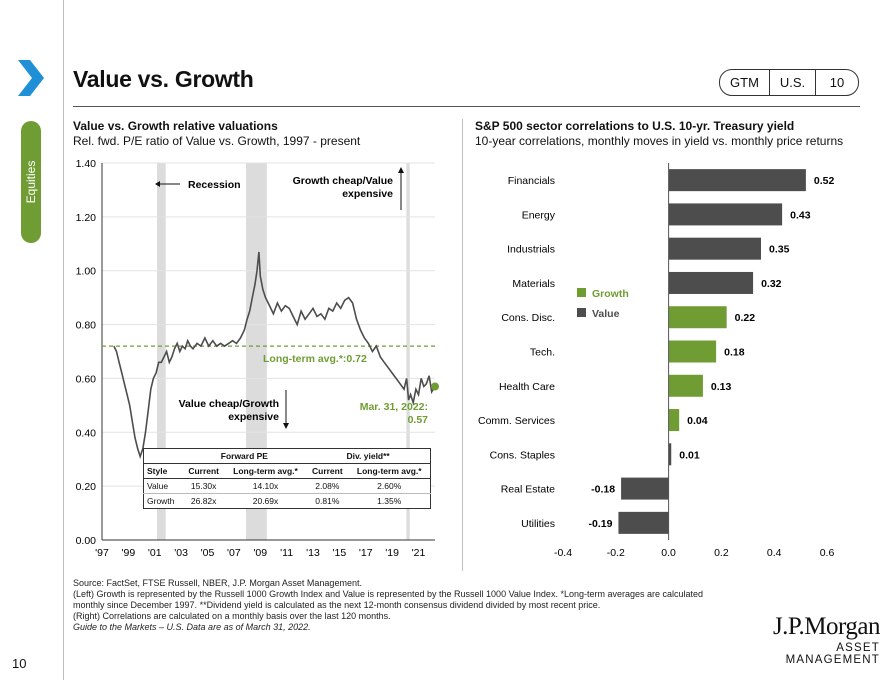 Image resolution: width=880 pixels, height=680 pixels. Describe the element at coordinates (129, 553) in the screenshot. I see `x-tick-label: '99` at that location.